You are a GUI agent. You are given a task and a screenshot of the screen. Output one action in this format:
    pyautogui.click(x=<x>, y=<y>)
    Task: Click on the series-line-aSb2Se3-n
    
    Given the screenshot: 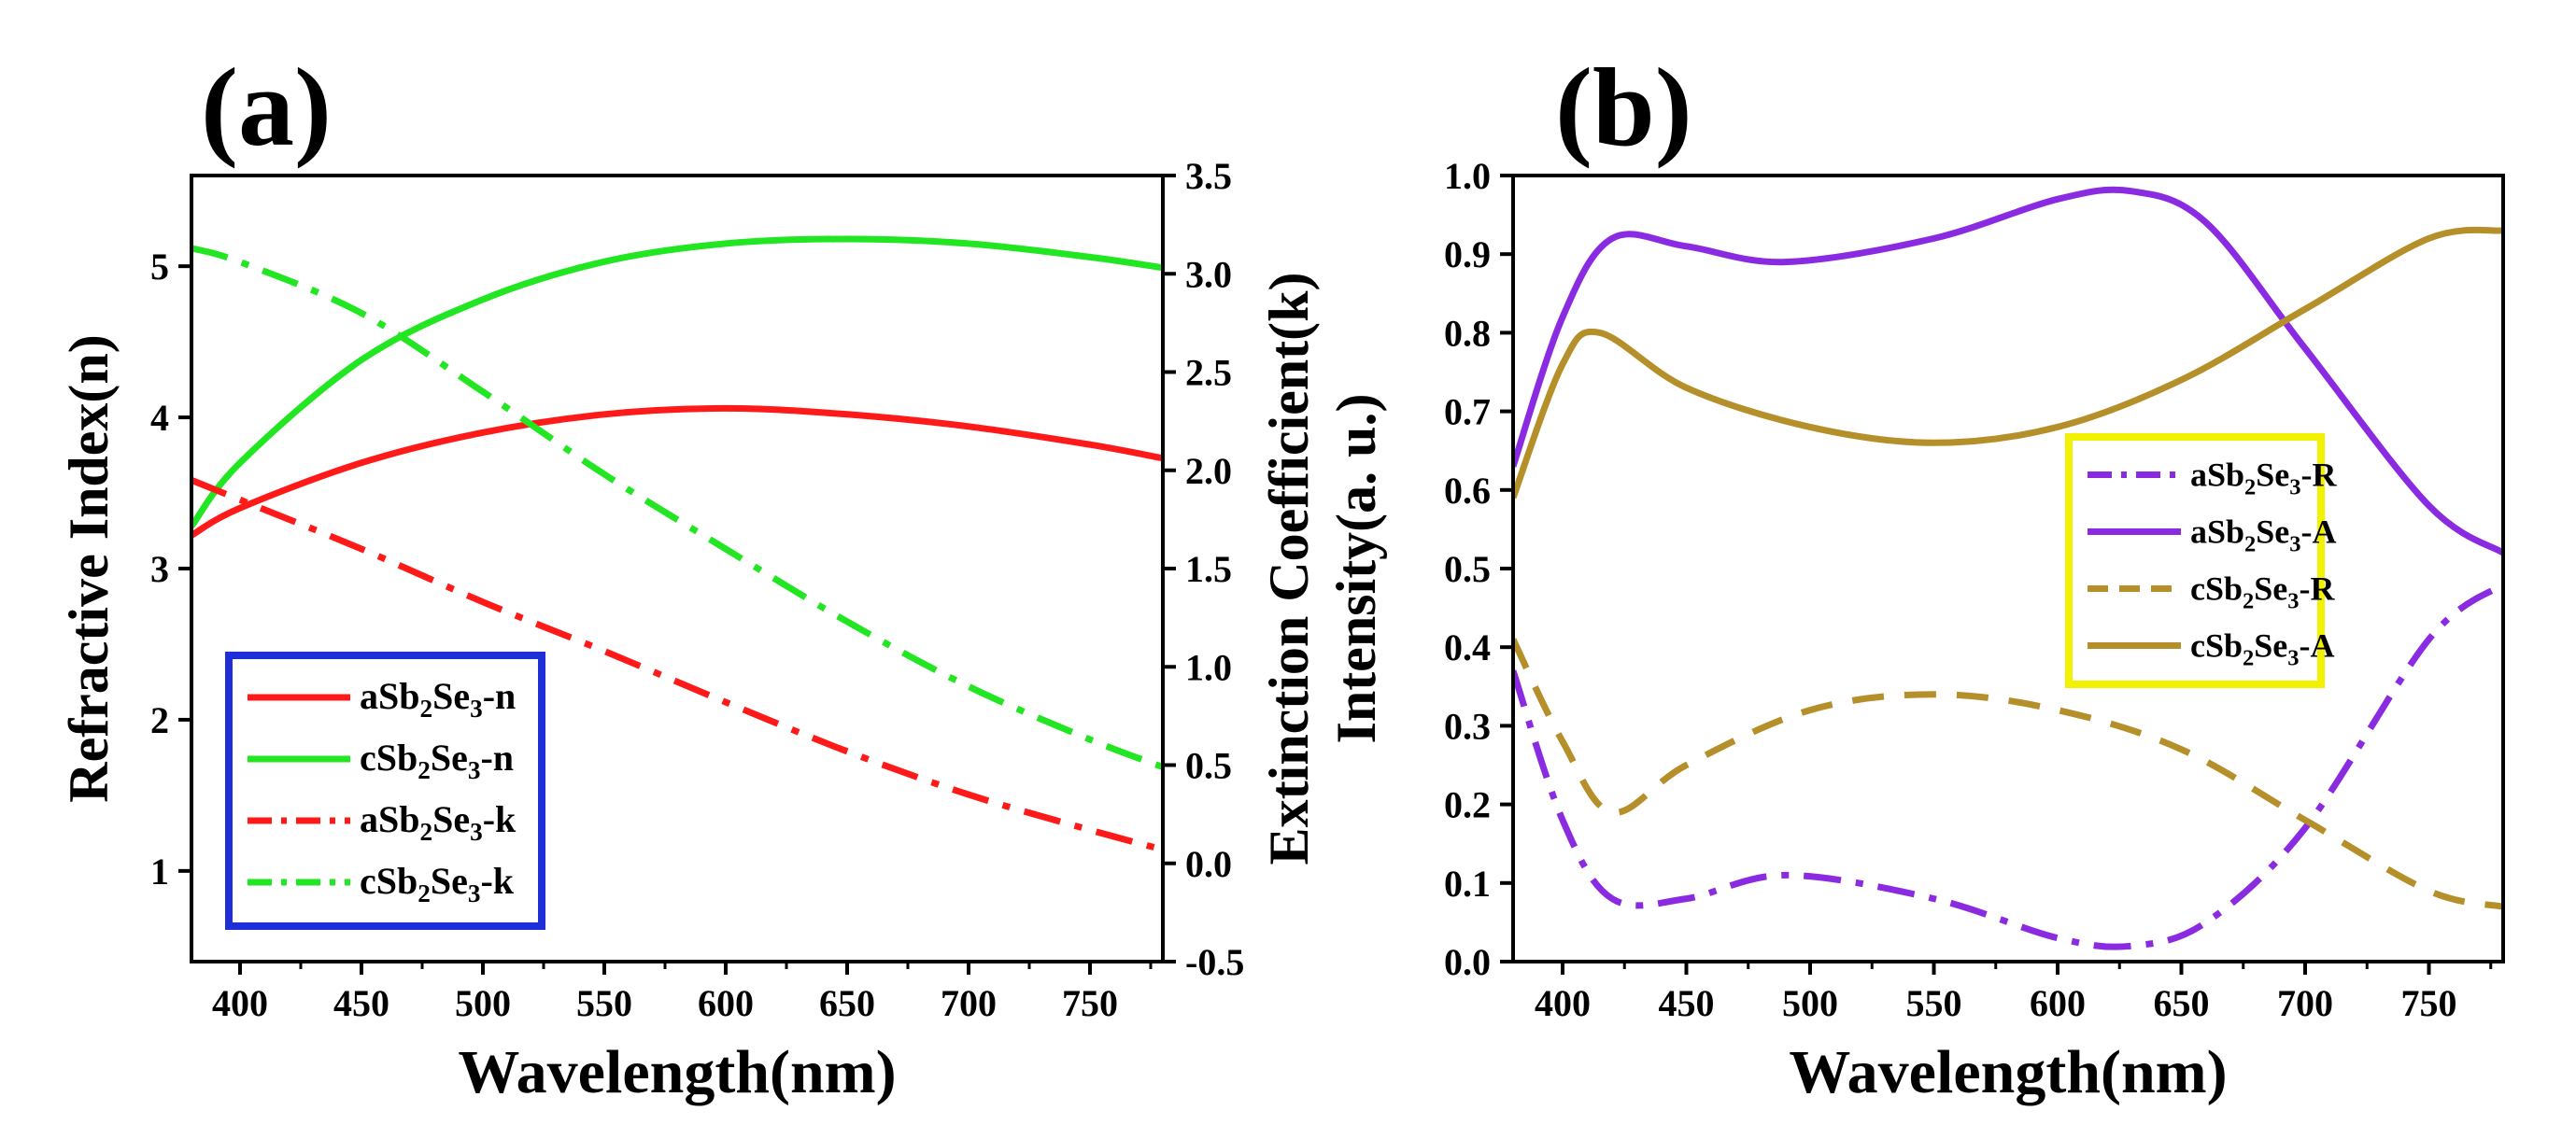 What is the action you would take?
    pyautogui.click(x=677, y=472)
    